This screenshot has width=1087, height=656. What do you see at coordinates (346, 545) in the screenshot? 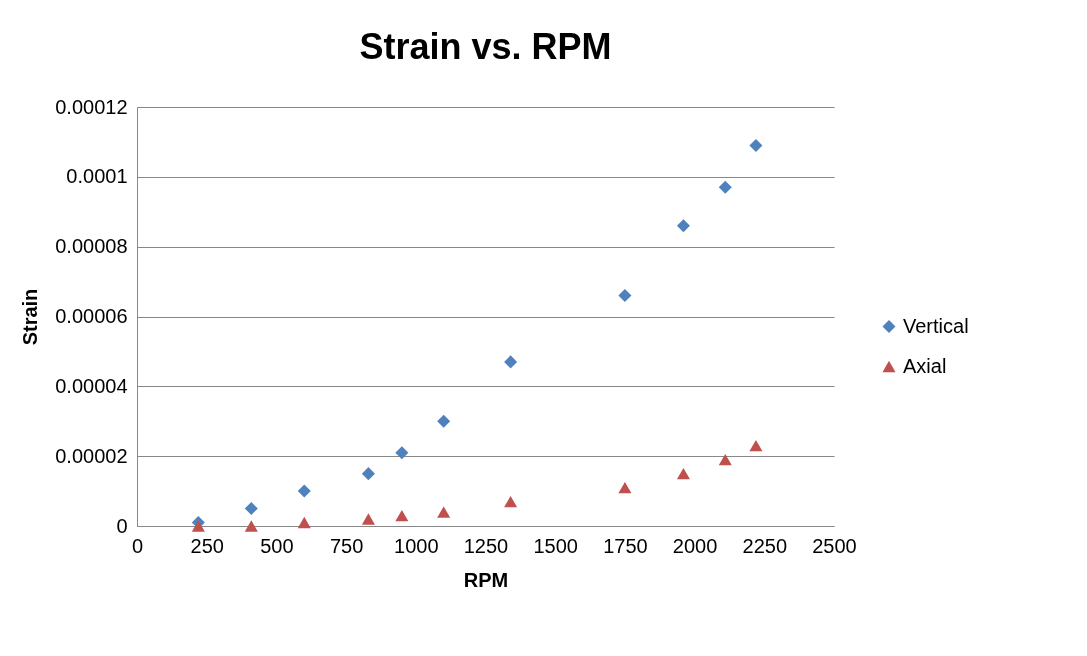
I see `x-tick-label: 750` at bounding box center [346, 545].